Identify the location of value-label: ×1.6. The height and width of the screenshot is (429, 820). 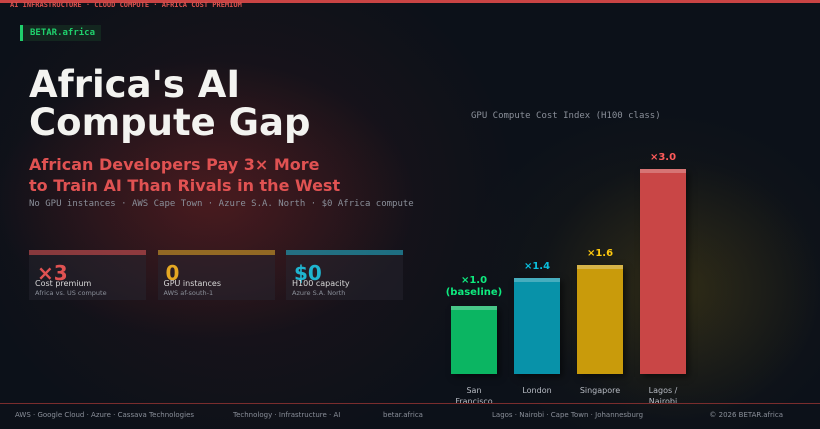
(600, 253).